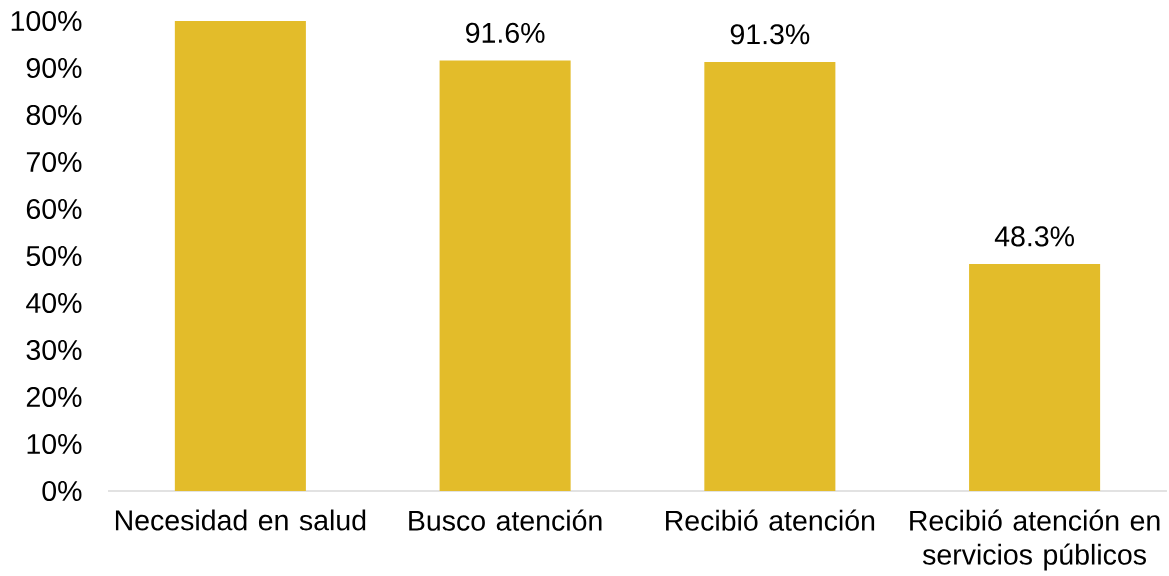 This screenshot has width=1169, height=576. I want to click on data-label: 91.6%, so click(505, 32).